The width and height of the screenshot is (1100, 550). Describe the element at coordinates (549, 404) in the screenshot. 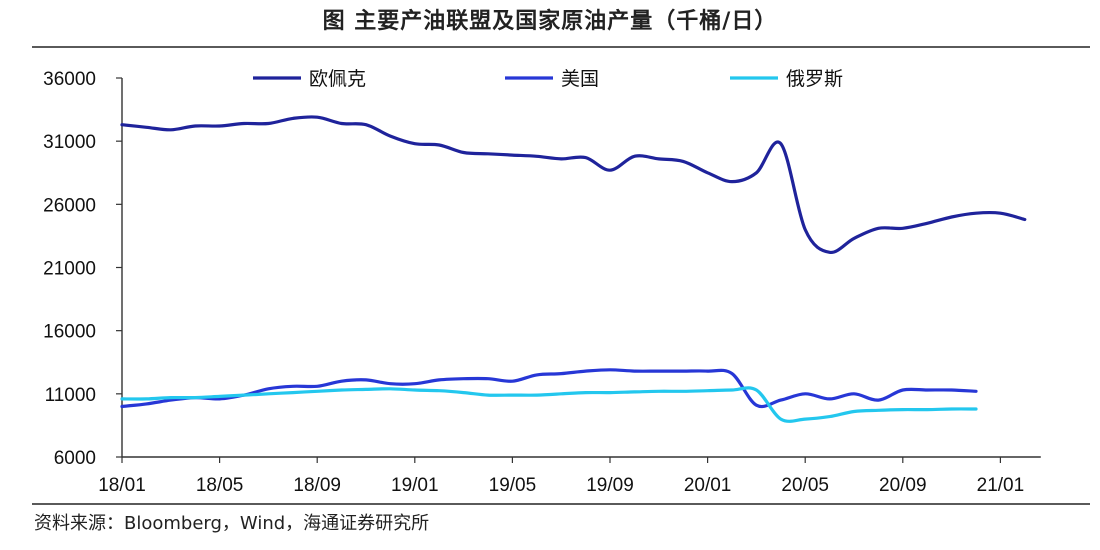

I see `series-line-russia` at that location.